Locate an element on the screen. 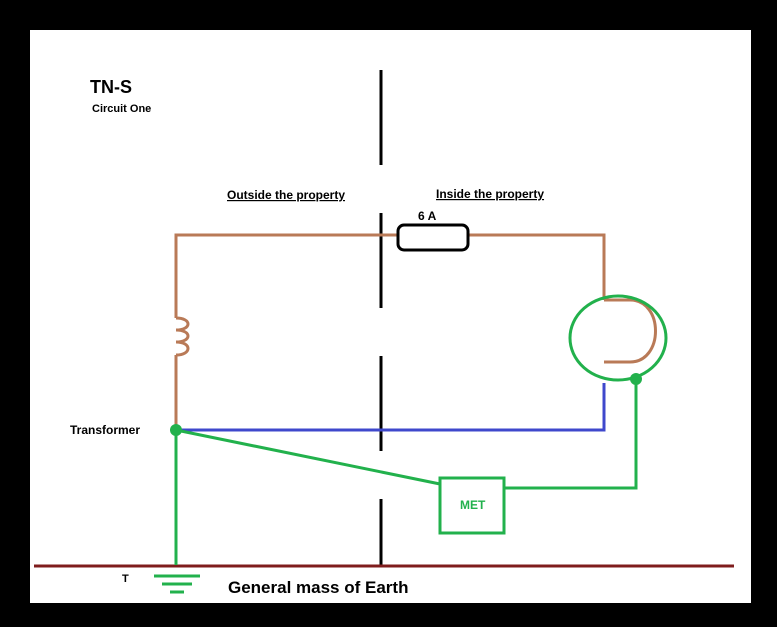 This screenshot has width=777, height=627. load-filament is located at coordinates (630, 331).